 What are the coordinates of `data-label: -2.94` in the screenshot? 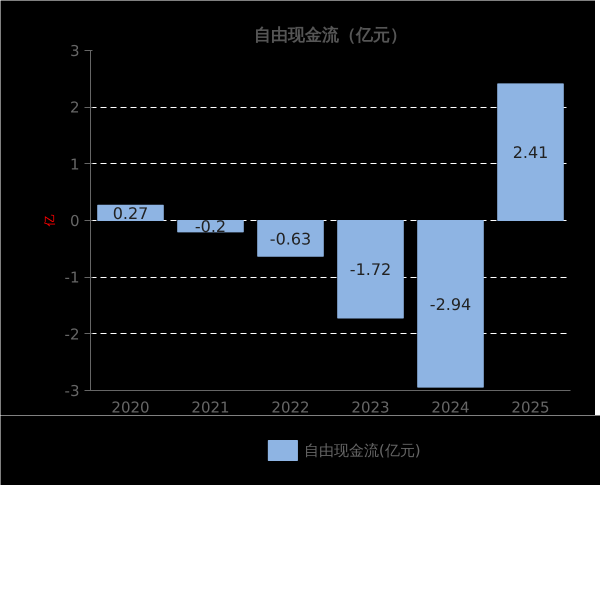 It's located at (451, 304).